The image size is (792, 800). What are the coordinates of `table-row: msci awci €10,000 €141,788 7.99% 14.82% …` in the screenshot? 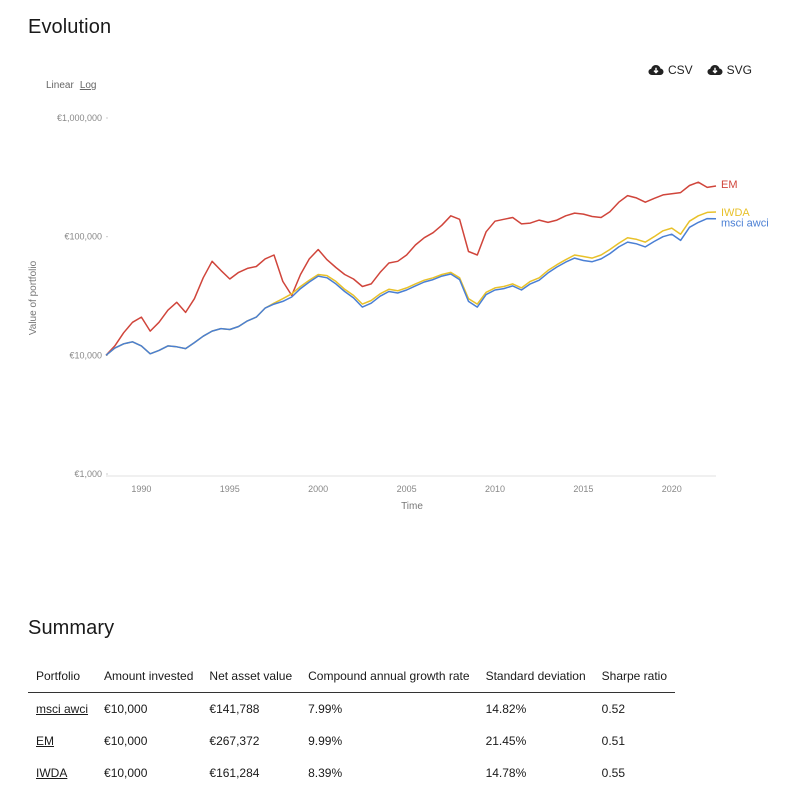 It's located at (351, 709).